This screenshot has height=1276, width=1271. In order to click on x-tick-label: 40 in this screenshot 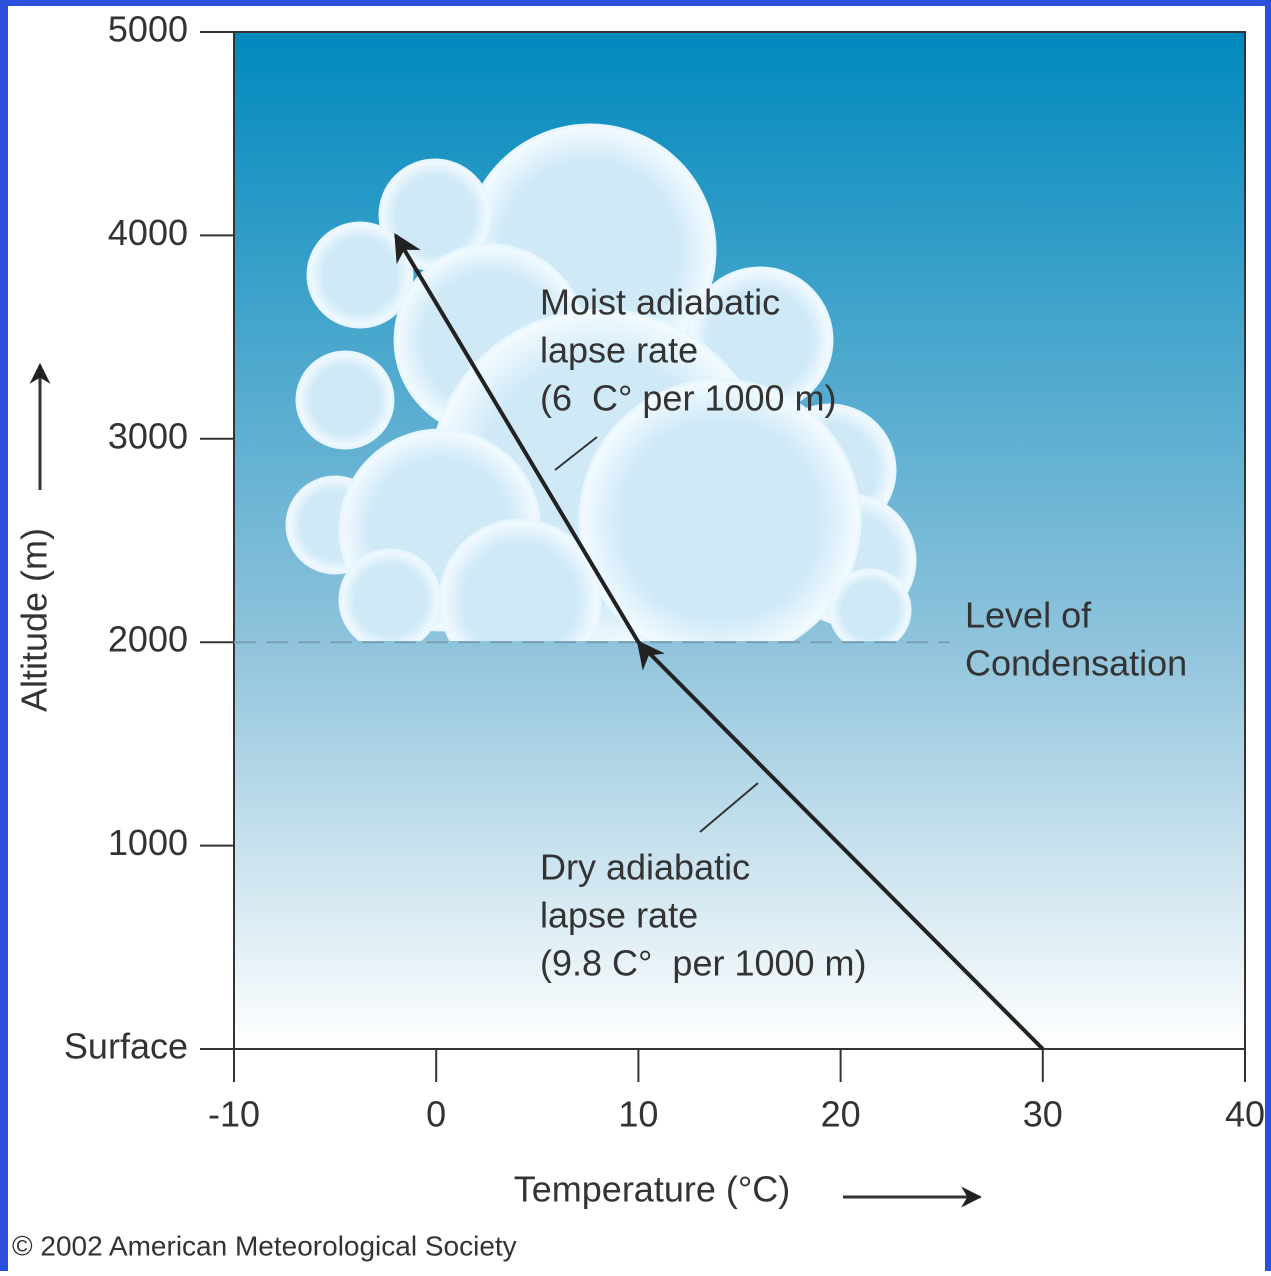, I will do `click(1245, 1114)`.